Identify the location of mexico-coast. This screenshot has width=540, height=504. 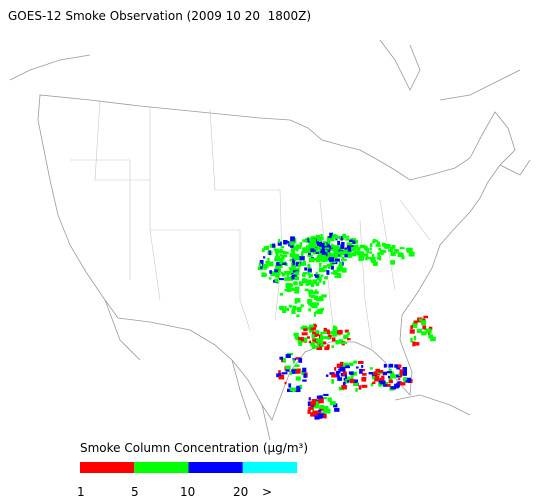
(187, 370).